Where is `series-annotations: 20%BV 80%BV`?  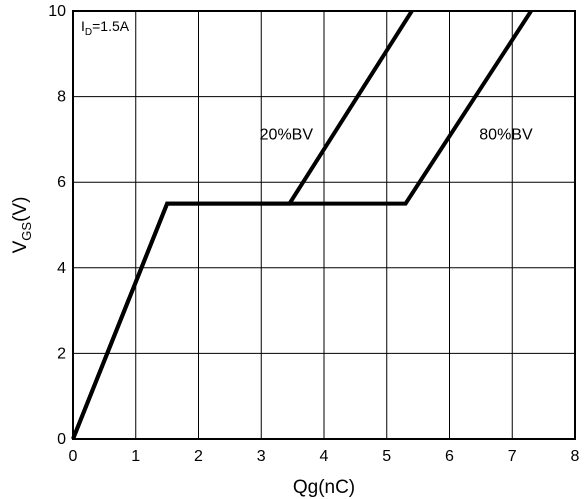 series-annotations: 20%BV 80%BV is located at coordinates (396, 134).